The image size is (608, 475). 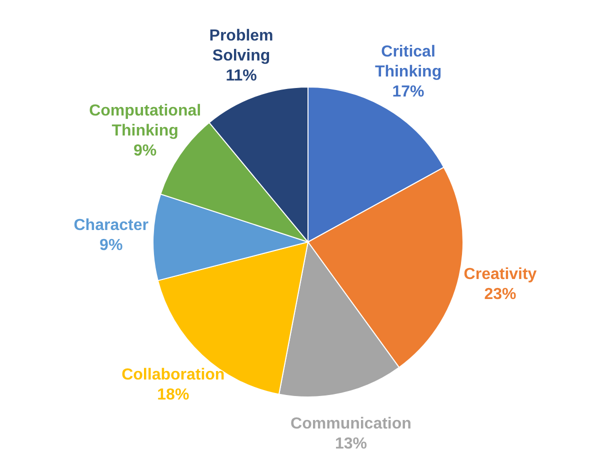 I want to click on data-label: 23%, so click(x=500, y=295).